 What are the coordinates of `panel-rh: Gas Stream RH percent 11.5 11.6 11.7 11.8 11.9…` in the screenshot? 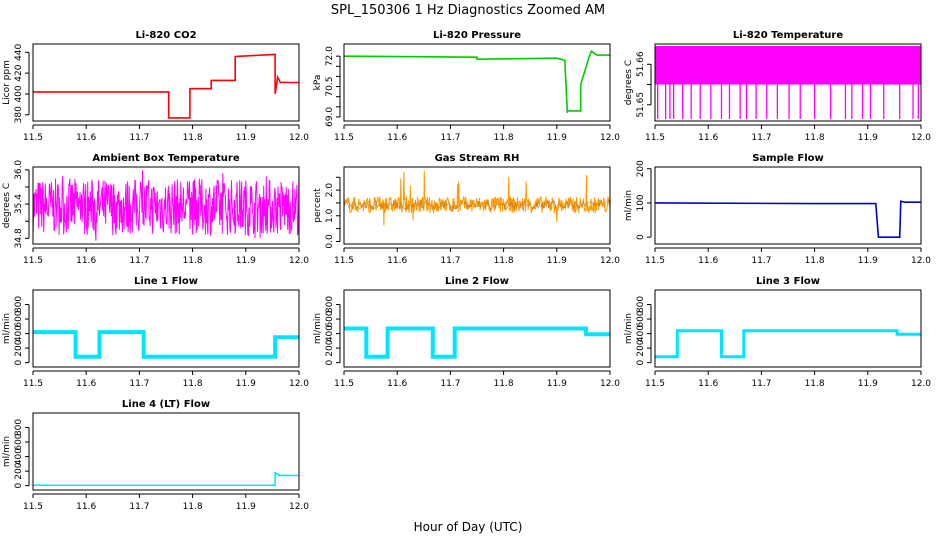 It's located at (466, 209).